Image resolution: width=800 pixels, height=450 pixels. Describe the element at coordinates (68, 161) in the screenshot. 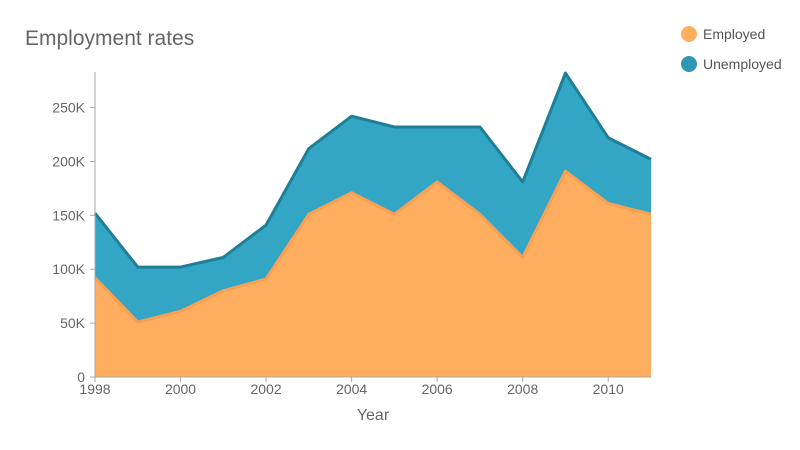

I see `y-tick-label: 200K` at that location.